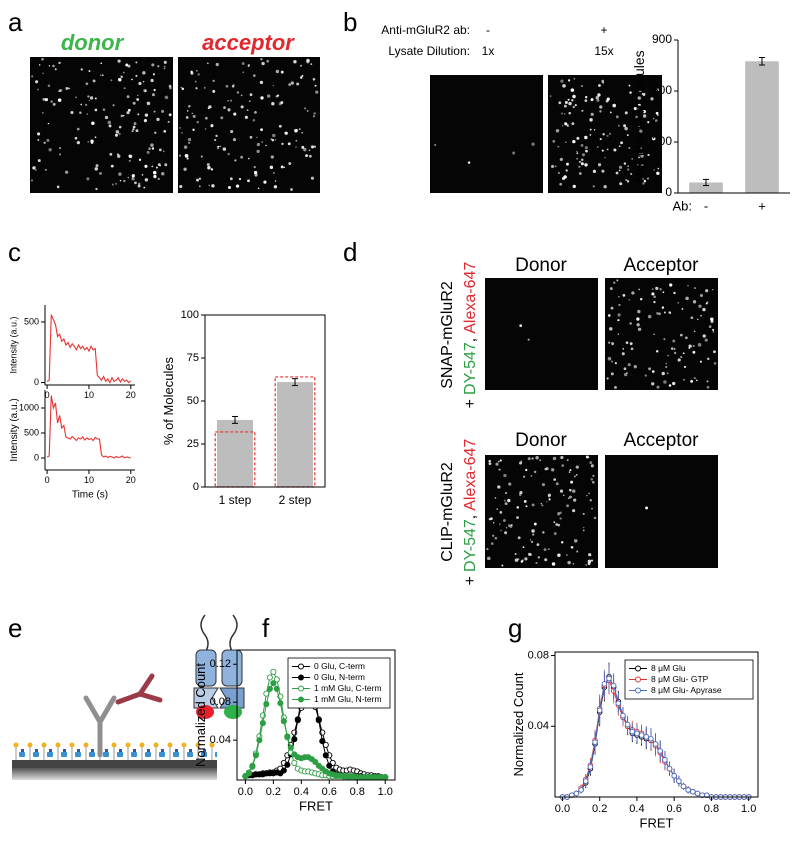  Describe the element at coordinates (674, 809) in the screenshot. I see `x-tick-label: 0.6` at that location.